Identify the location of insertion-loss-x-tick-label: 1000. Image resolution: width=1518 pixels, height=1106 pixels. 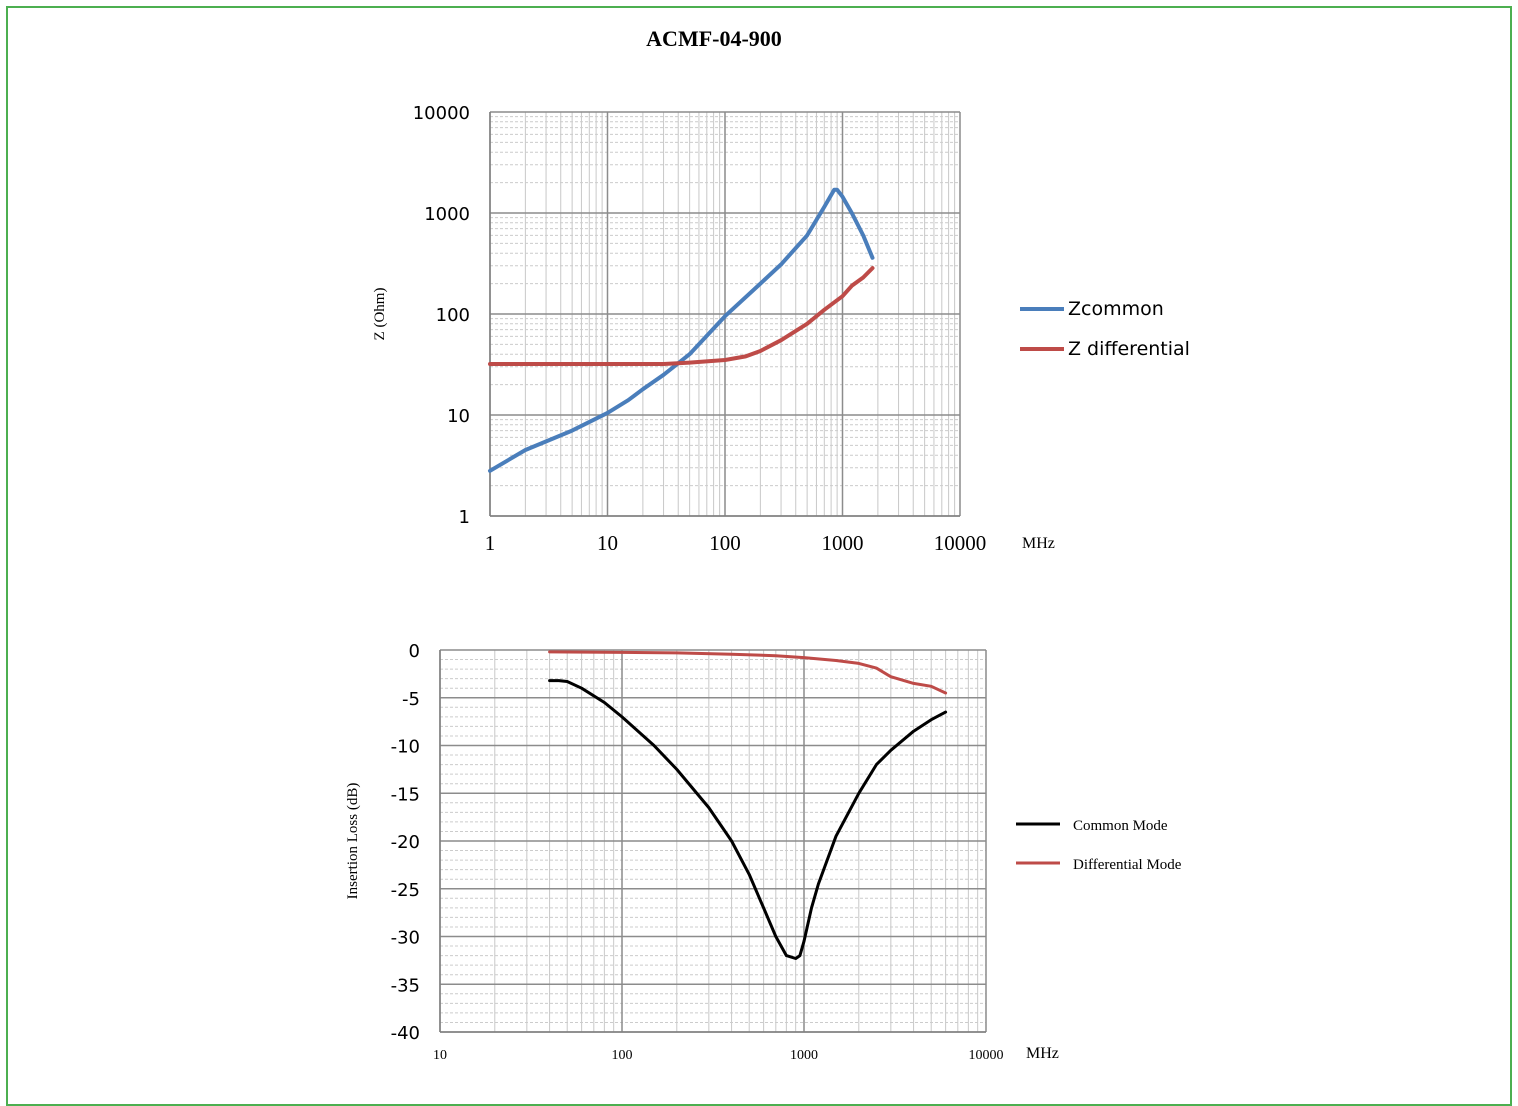
(804, 1055).